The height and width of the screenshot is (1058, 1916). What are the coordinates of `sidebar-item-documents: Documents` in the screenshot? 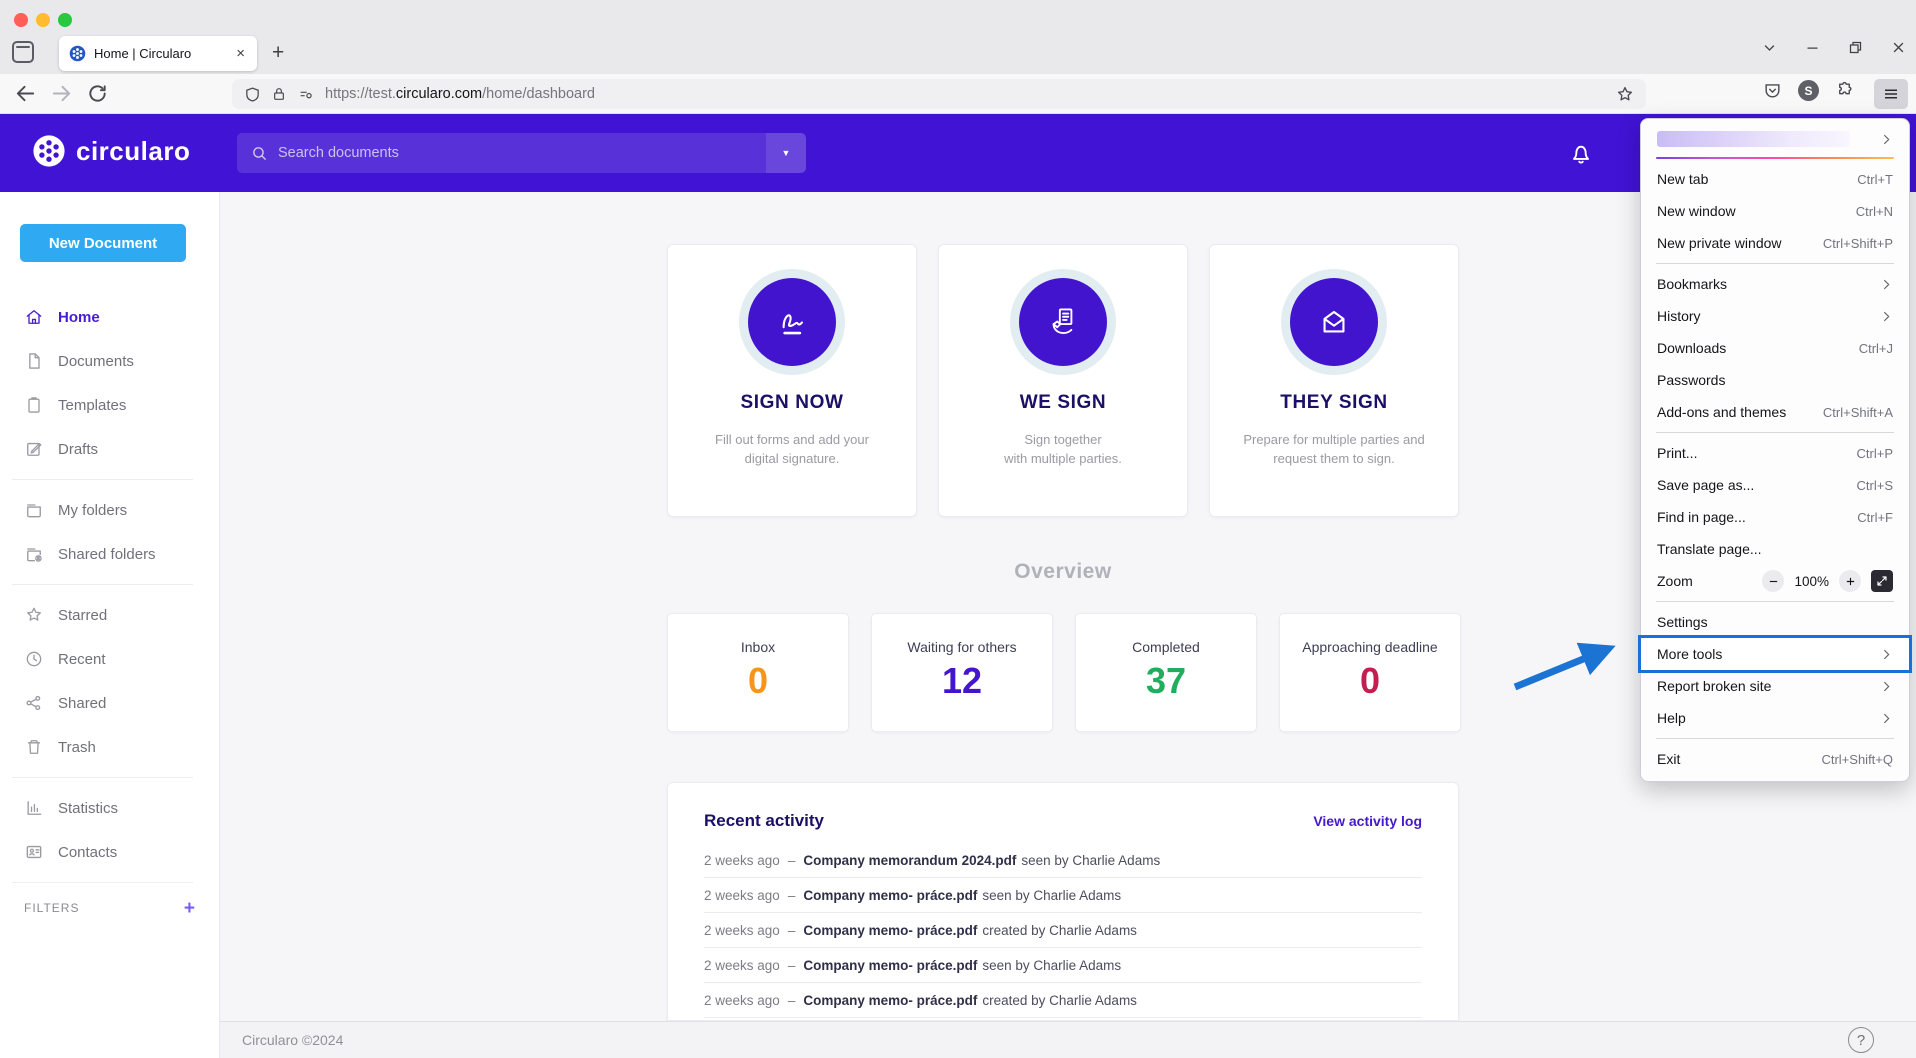 It's located at (109, 361).